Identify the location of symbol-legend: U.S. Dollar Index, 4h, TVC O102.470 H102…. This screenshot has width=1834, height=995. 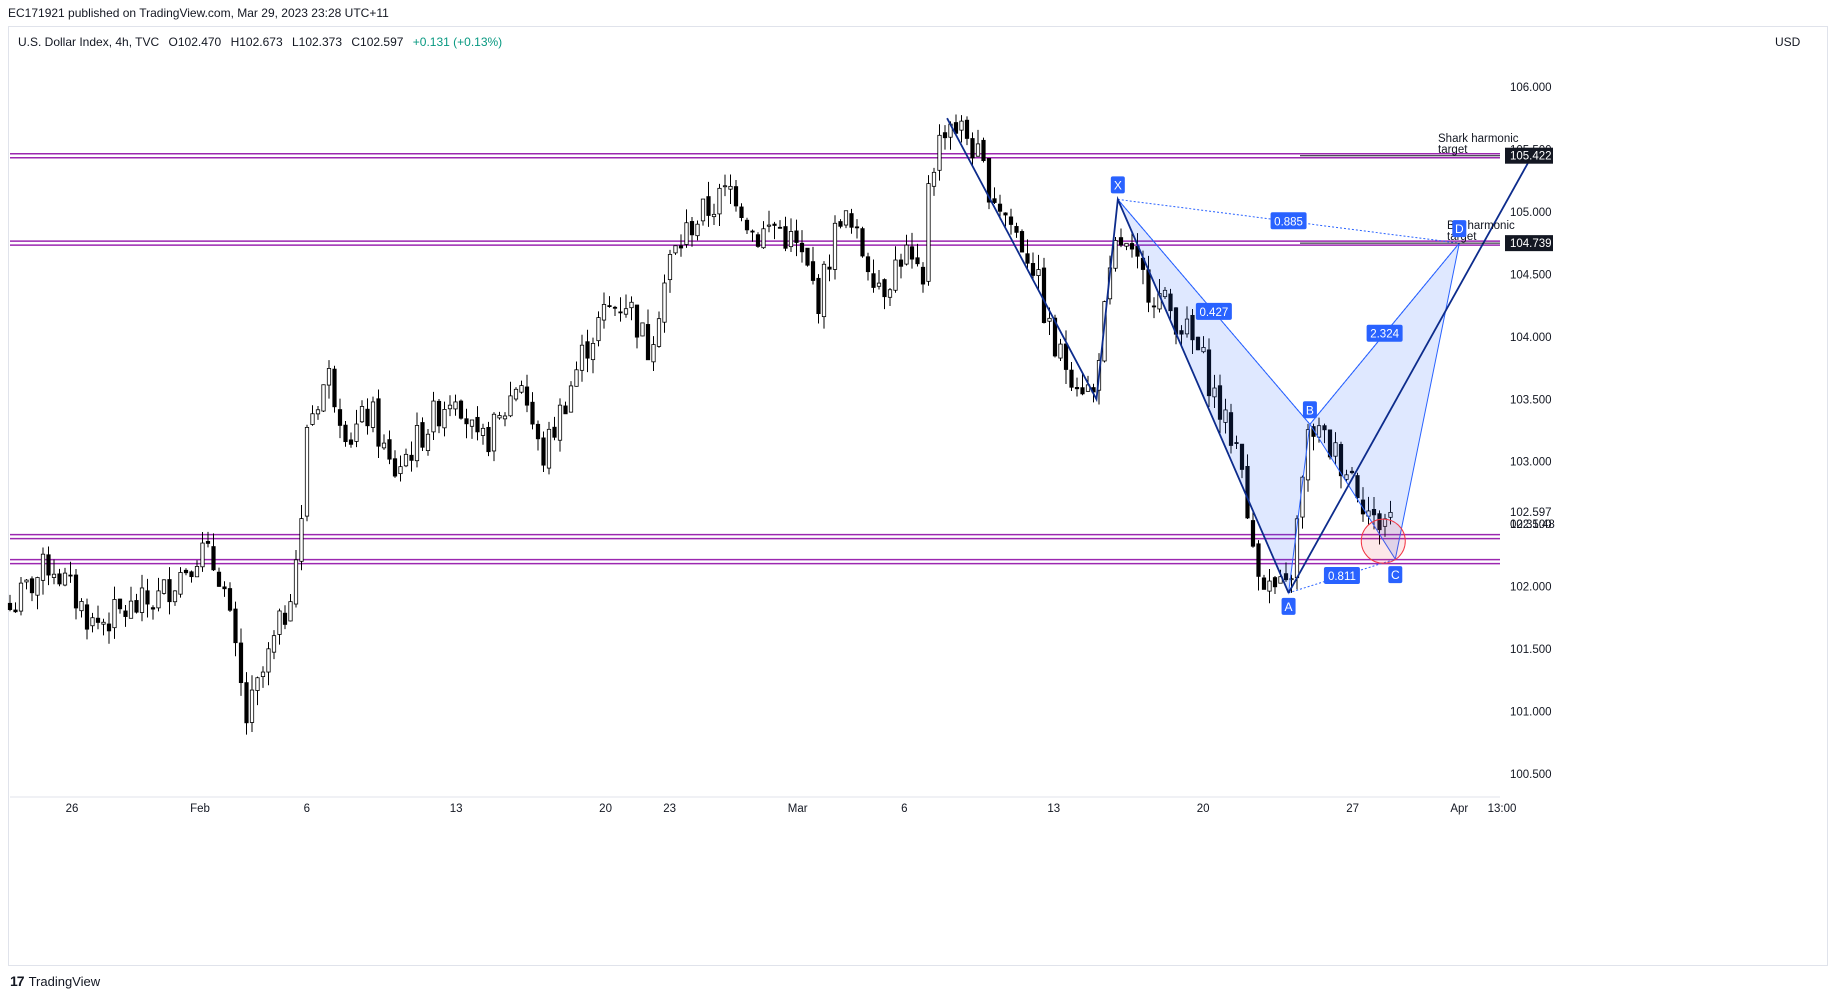
(263, 42).